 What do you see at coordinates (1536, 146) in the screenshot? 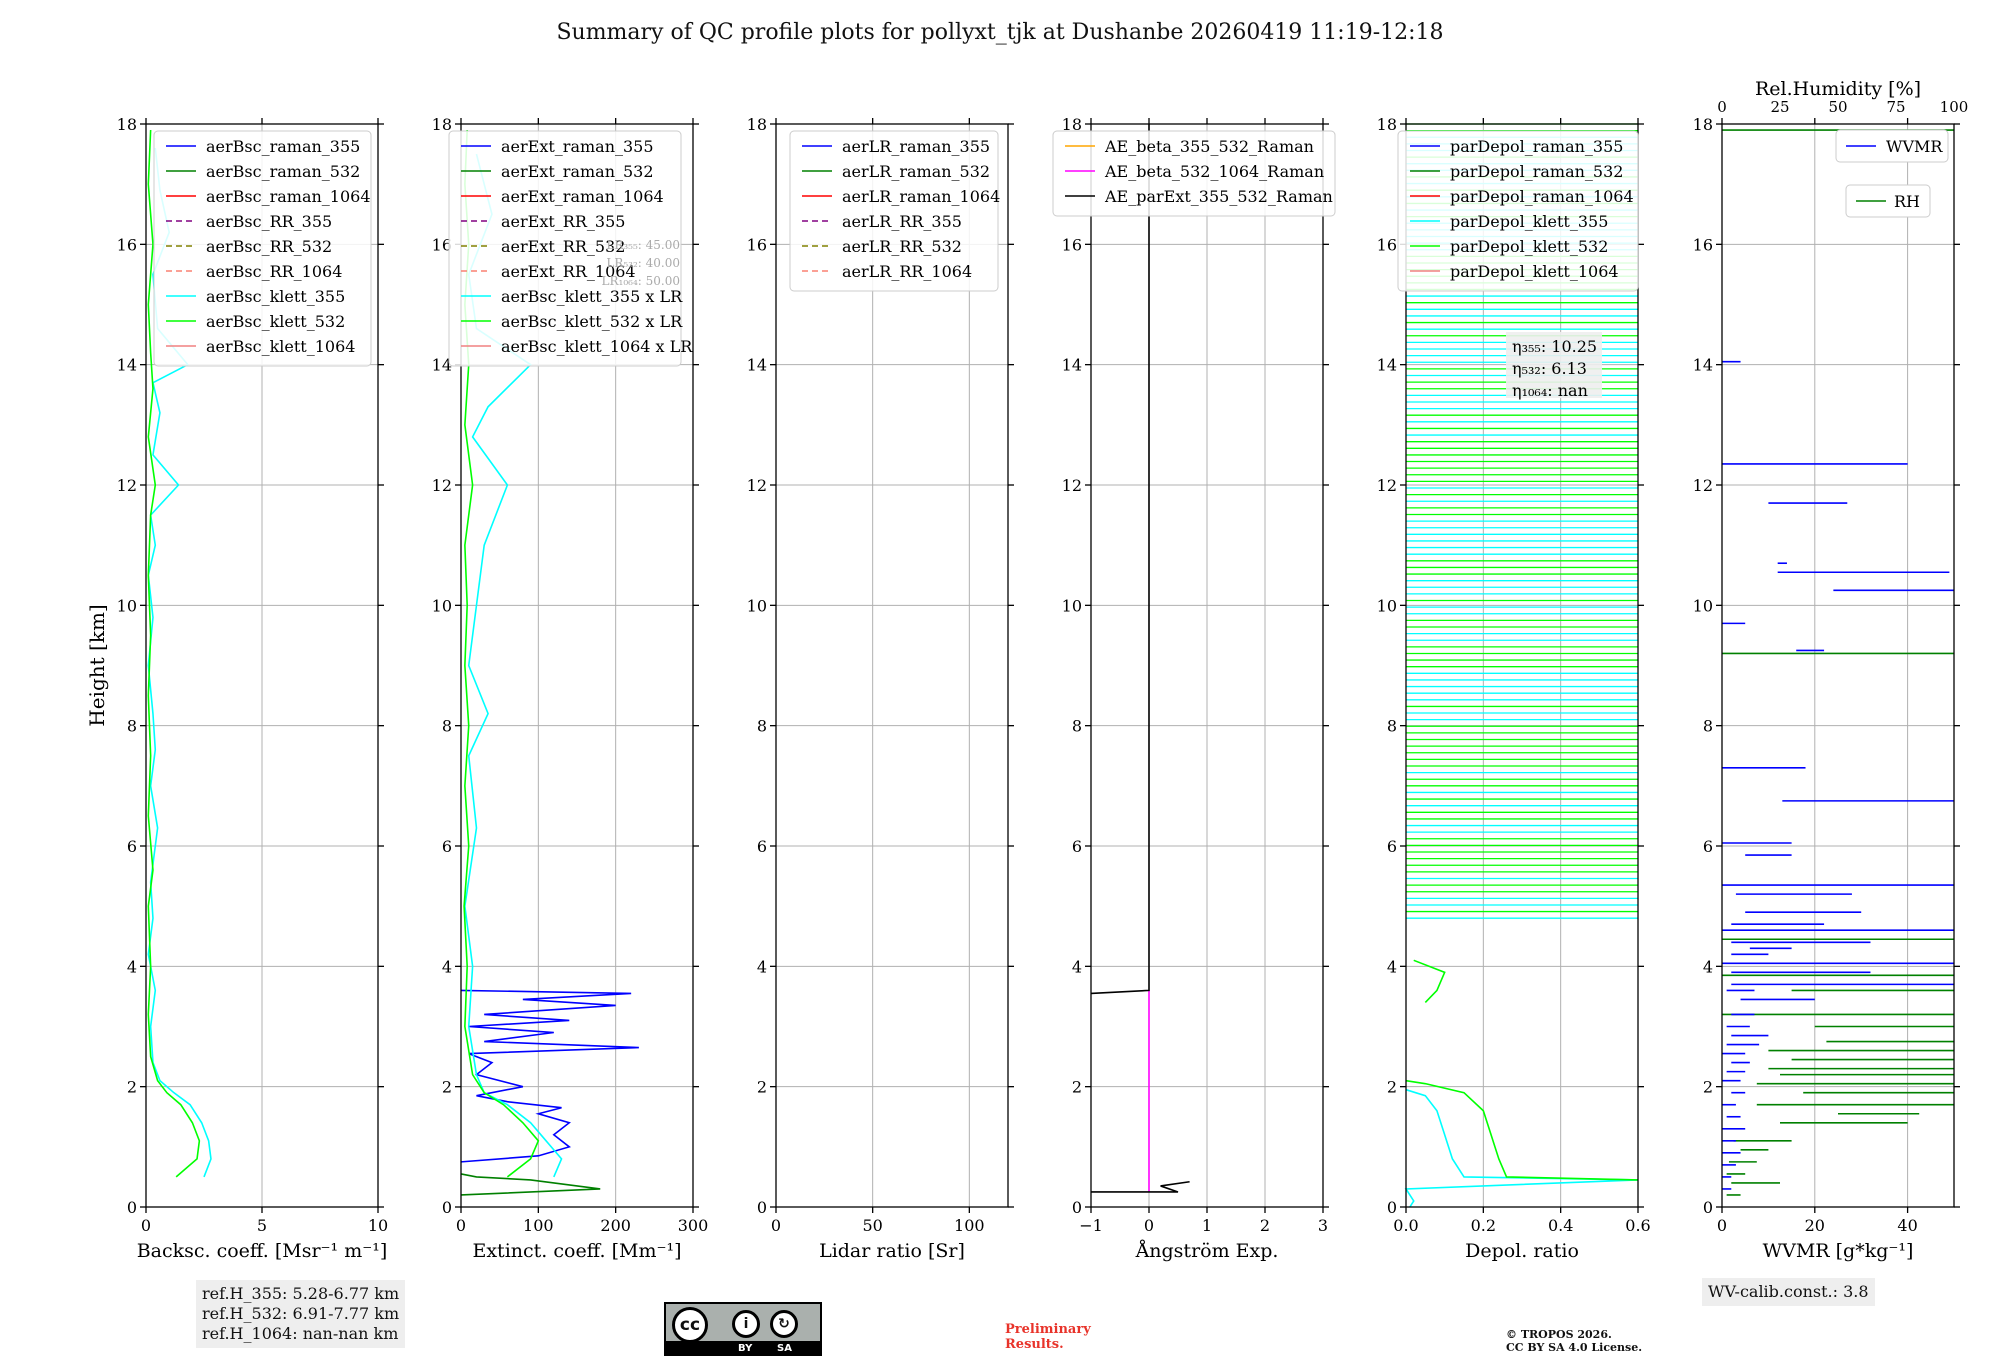
I see `legend-label: parDepol_raman_355` at bounding box center [1536, 146].